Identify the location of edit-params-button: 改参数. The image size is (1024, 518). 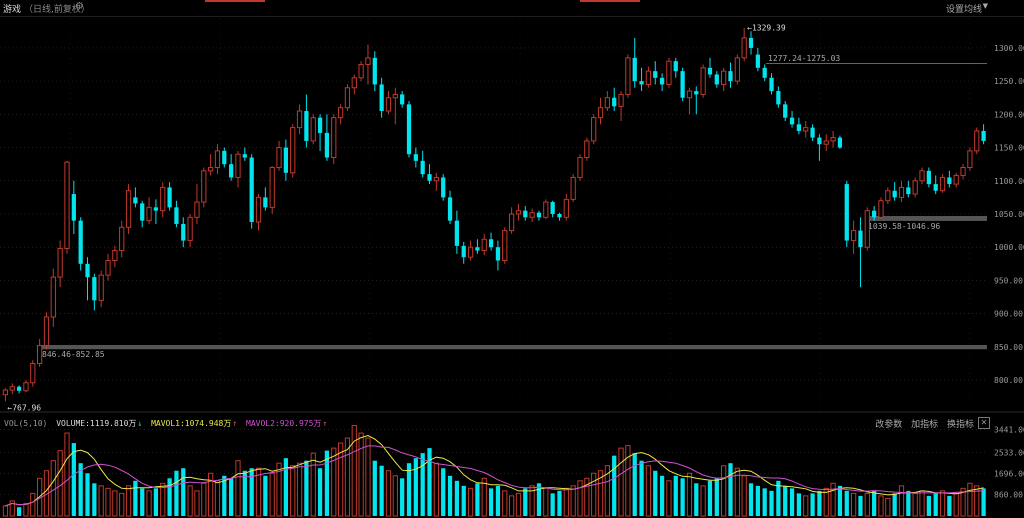
(889, 425).